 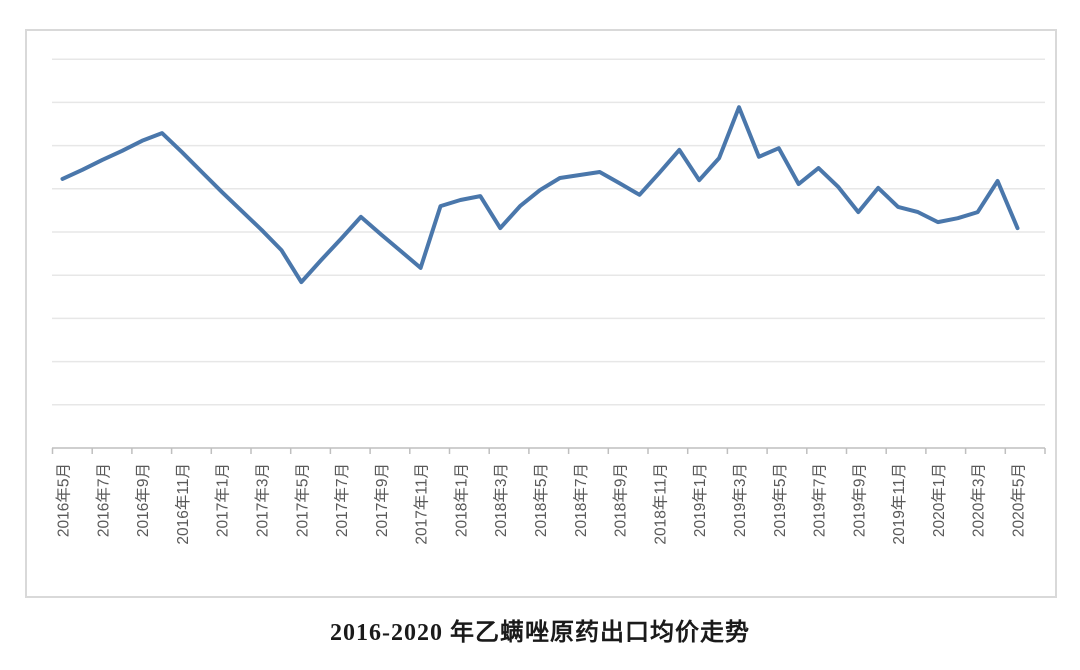 What do you see at coordinates (859, 500) in the screenshot?
I see `x-axis-label: 2019年9月` at bounding box center [859, 500].